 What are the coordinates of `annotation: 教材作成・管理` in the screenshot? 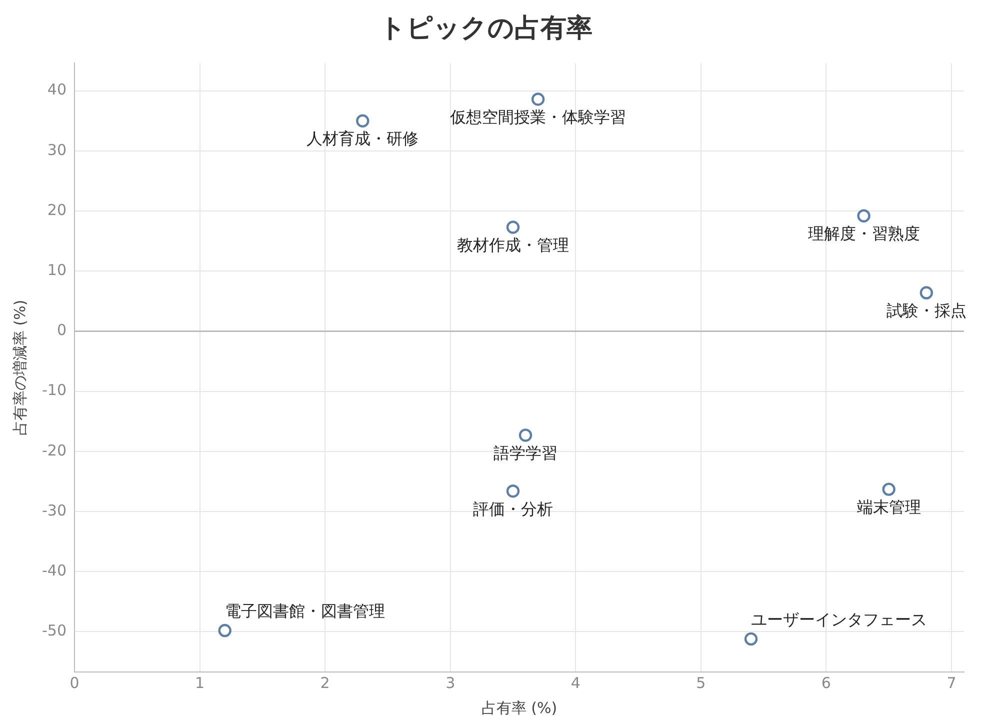 It's located at (512, 244).